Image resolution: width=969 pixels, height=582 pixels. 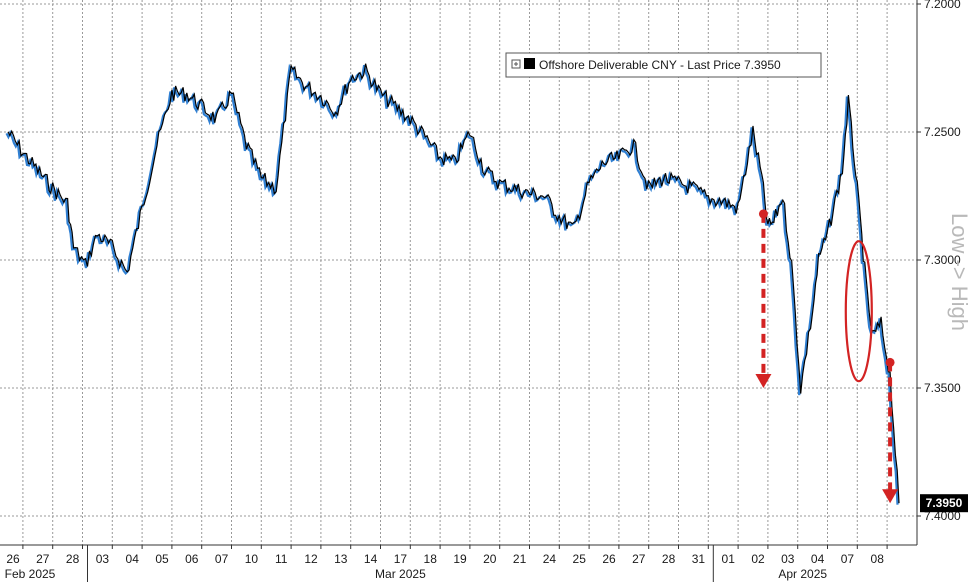 I want to click on x-tick-label: 06, so click(x=192, y=559).